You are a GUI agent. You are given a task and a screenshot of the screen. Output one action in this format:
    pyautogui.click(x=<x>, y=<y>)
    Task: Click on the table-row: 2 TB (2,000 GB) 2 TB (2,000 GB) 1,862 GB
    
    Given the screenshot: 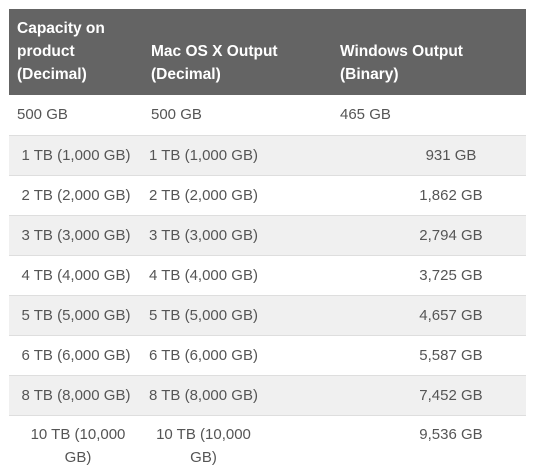 What is the action you would take?
    pyautogui.click(x=267, y=195)
    